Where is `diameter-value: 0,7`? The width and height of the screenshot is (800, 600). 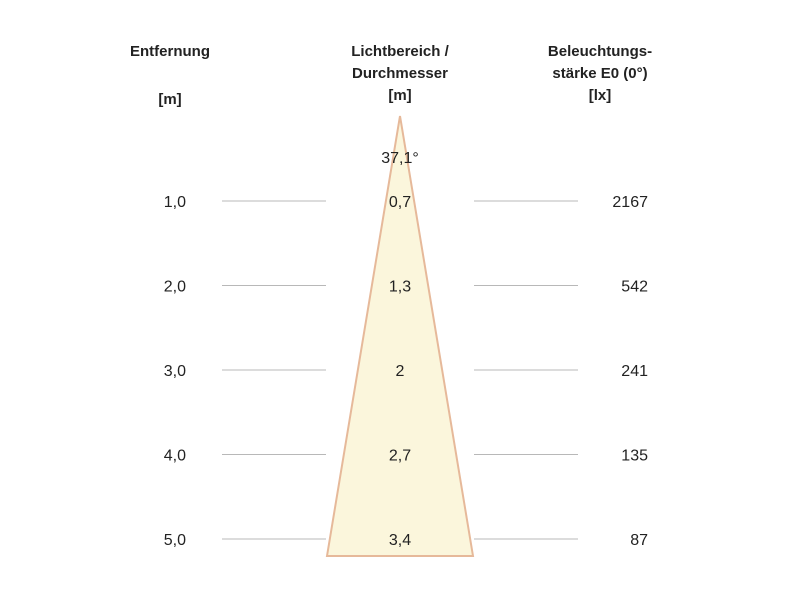 diameter-value: 0,7 is located at coordinates (400, 202).